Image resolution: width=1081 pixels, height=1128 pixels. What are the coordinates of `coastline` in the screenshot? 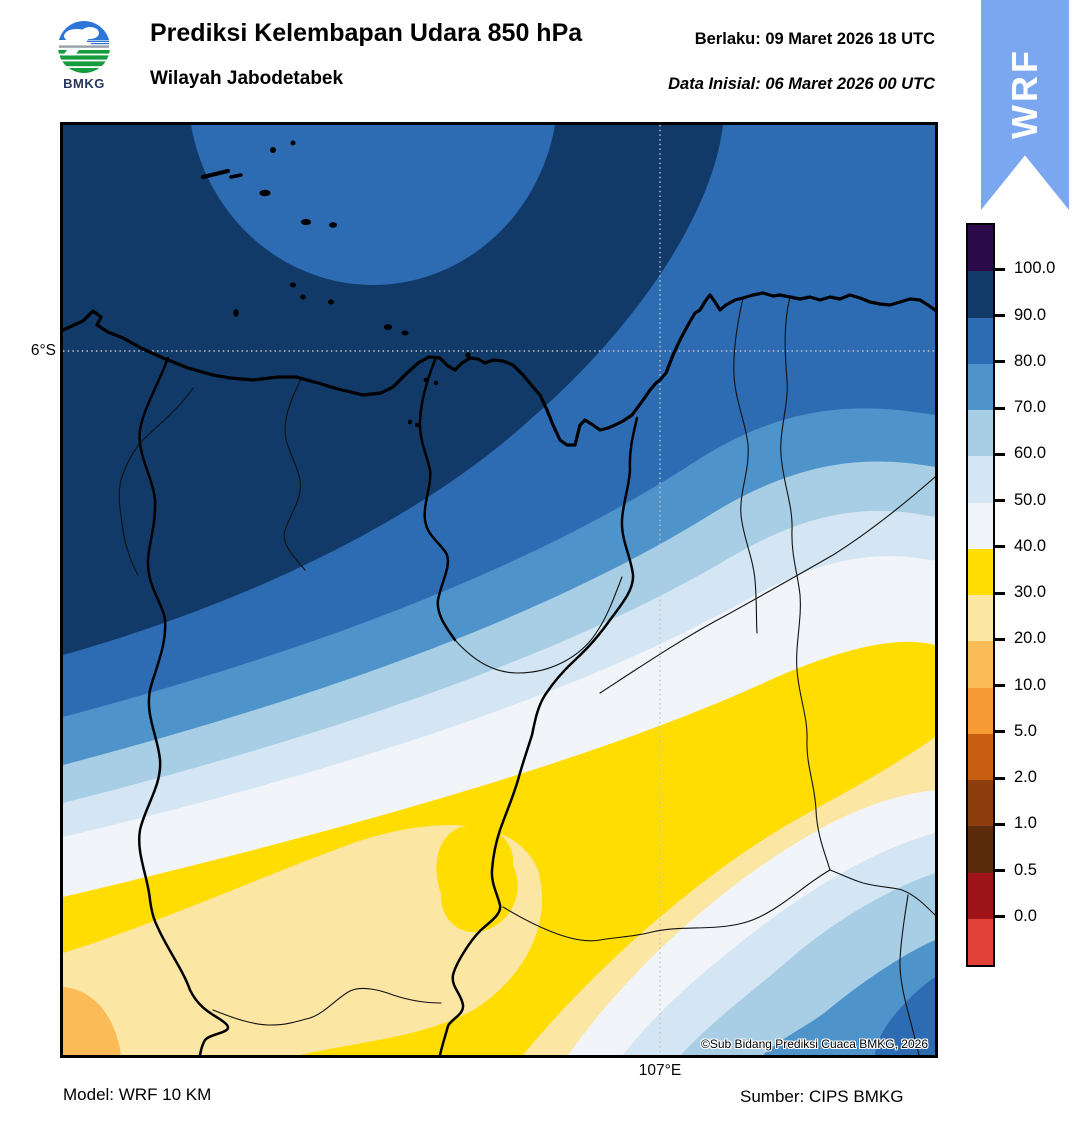 It's located at (499, 369).